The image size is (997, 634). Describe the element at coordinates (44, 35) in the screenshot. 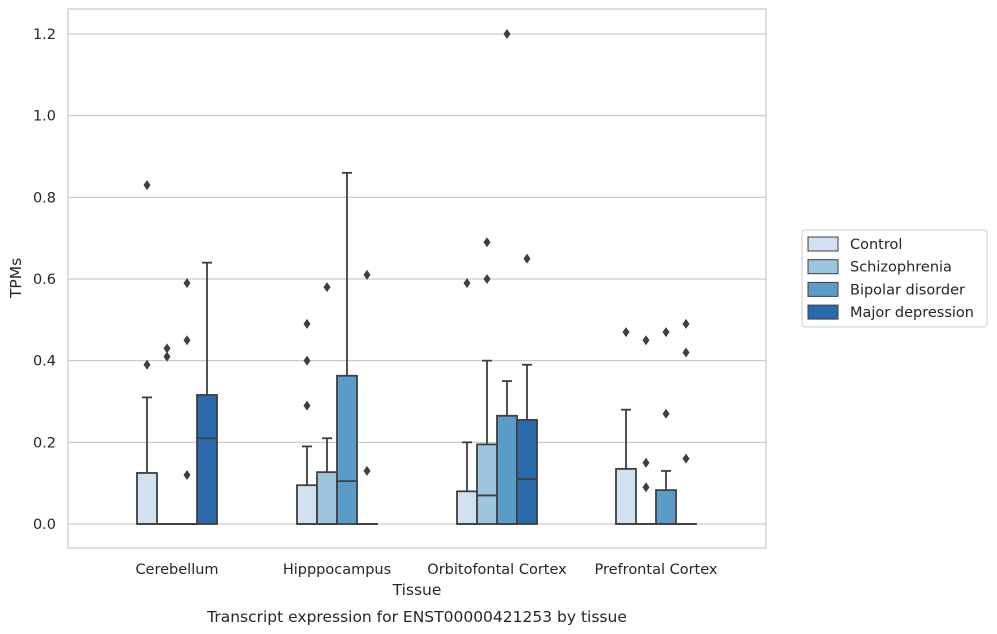

I see `y-tick-label: 1.2` at that location.